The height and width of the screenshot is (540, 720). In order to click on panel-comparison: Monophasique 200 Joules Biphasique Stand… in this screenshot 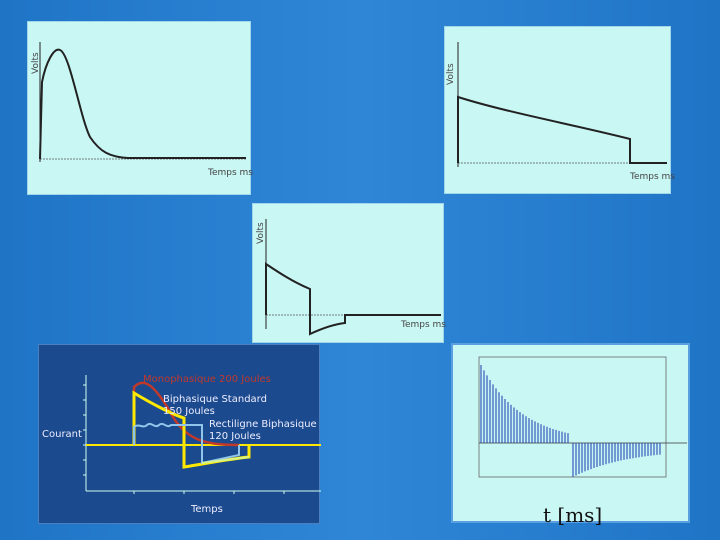, I will do `click(179, 434)`.